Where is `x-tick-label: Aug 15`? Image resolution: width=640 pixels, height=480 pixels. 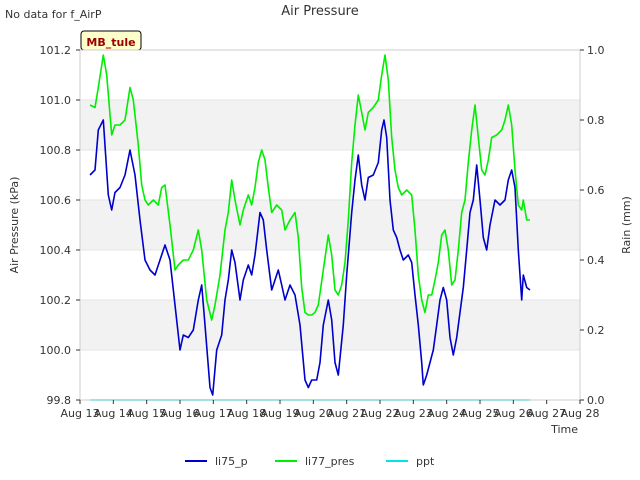 x-tick-label: Aug 15 is located at coordinates (146, 413).